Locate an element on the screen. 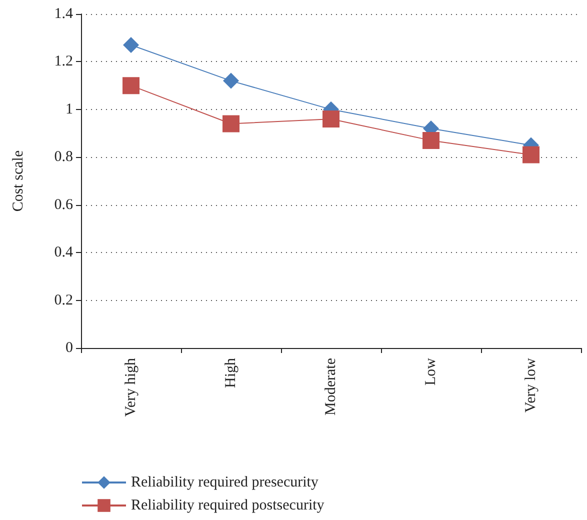  x-tick-label: Low is located at coordinates (431, 372).